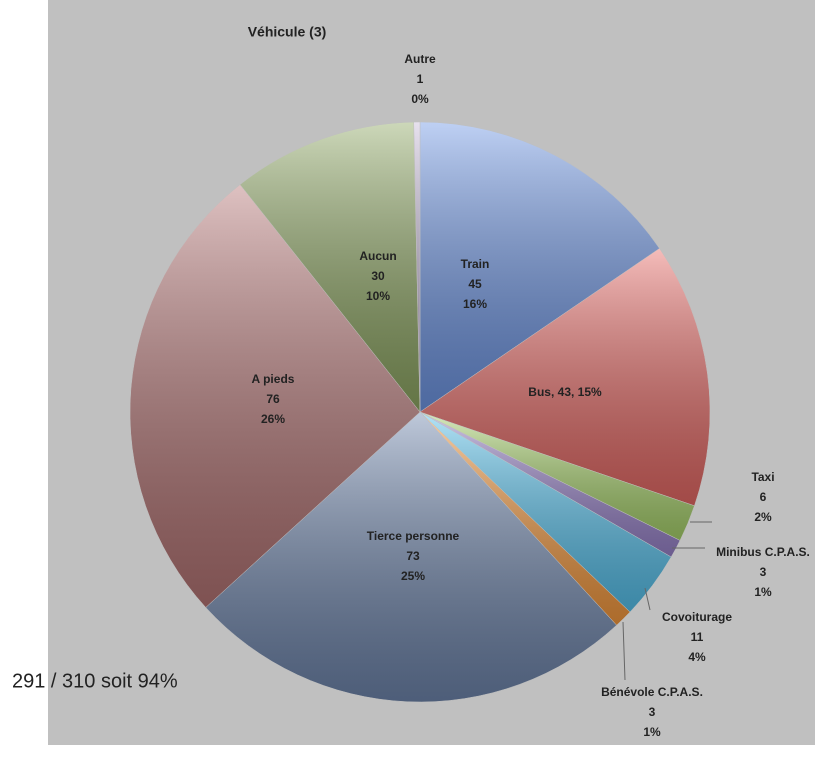 The height and width of the screenshot is (776, 815). Describe the element at coordinates (762, 477) in the screenshot. I see `slice-label: Taxi` at that location.